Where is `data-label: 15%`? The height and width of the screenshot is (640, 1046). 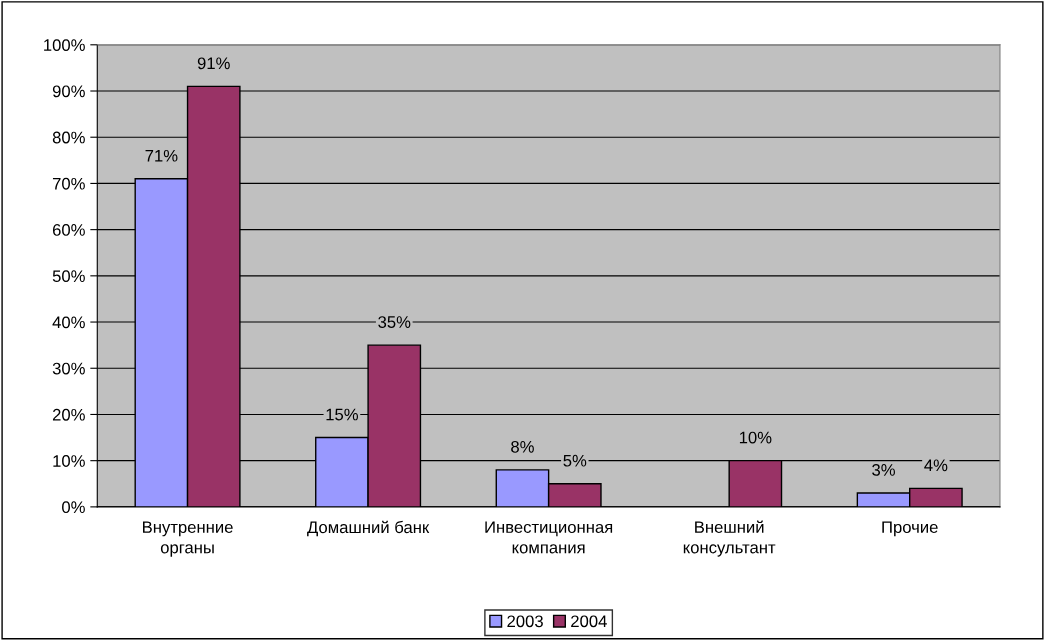
data-label: 15% is located at coordinates (342, 414).